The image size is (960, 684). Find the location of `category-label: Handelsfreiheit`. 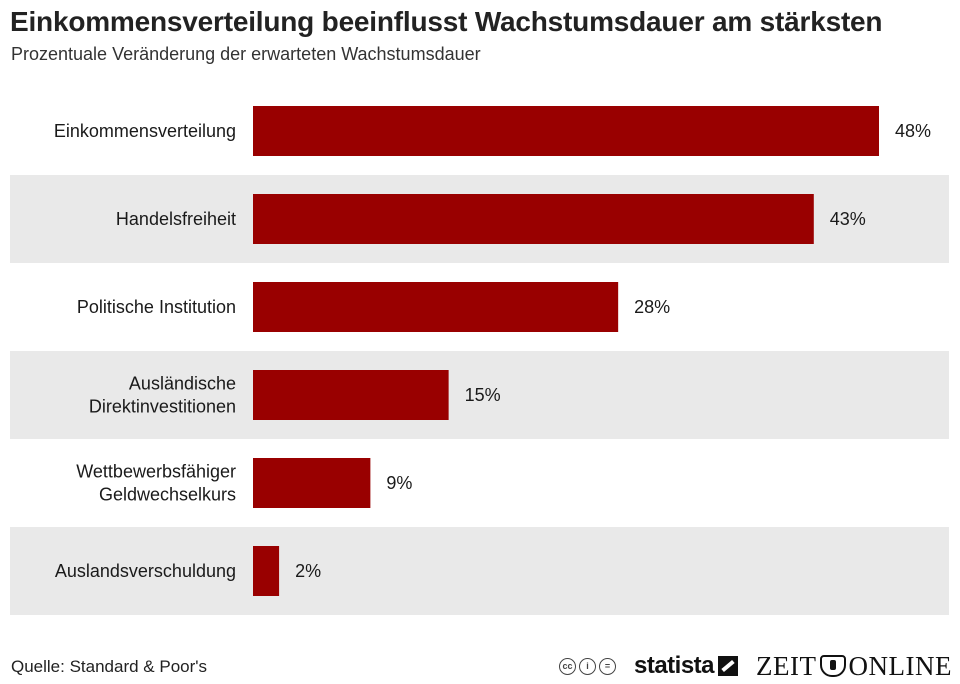

category-label: Handelsfreiheit is located at coordinates (176, 219).